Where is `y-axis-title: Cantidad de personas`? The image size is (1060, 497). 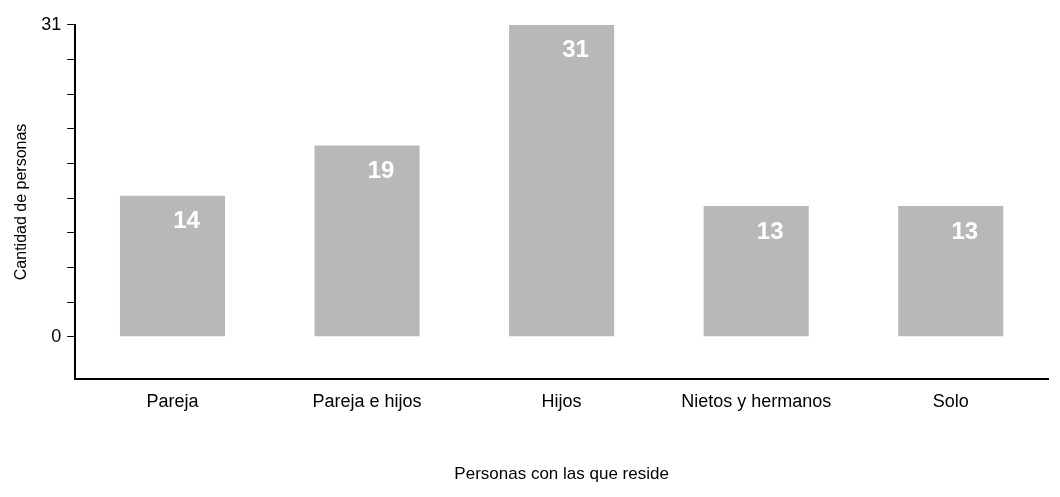
y-axis-title: Cantidad de personas is located at coordinates (21, 202).